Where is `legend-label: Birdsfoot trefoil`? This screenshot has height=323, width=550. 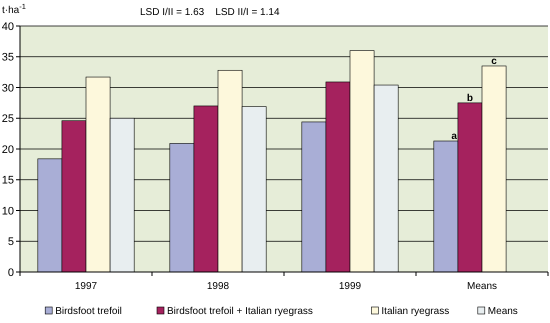 legend-label: Birdsfoot trefoil is located at coordinates (88, 311).